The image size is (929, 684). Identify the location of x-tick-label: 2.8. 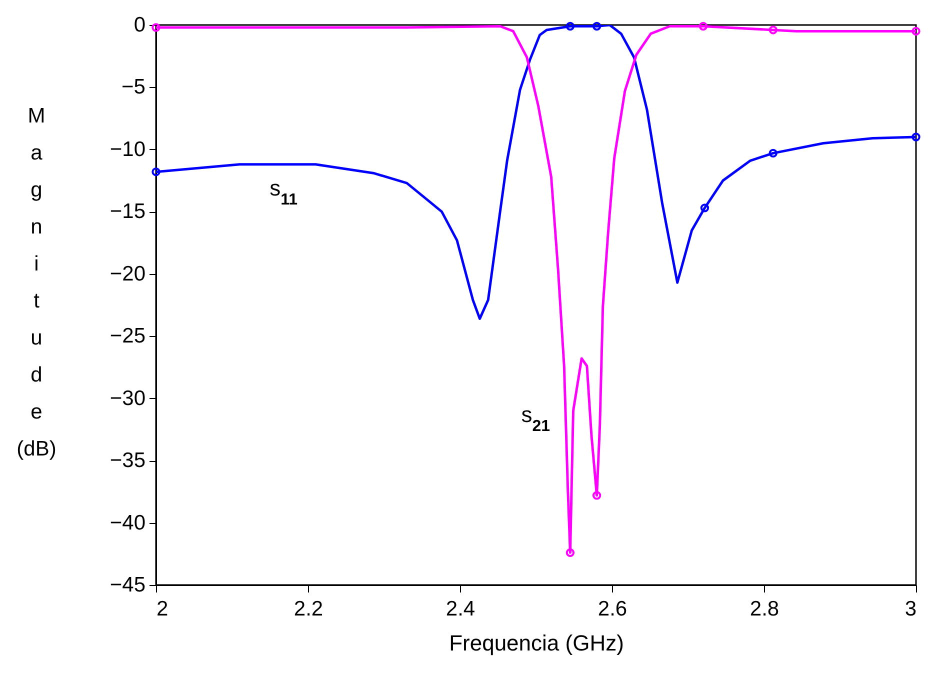
(765, 609).